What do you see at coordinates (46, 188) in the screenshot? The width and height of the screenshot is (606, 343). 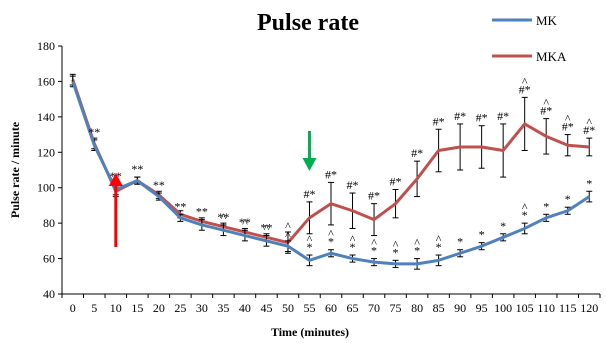 I see `y-tick-label: 100` at bounding box center [46, 188].